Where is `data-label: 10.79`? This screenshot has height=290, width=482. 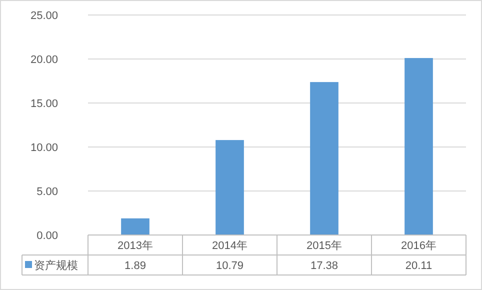 data-label: 10.79 is located at coordinates (230, 266).